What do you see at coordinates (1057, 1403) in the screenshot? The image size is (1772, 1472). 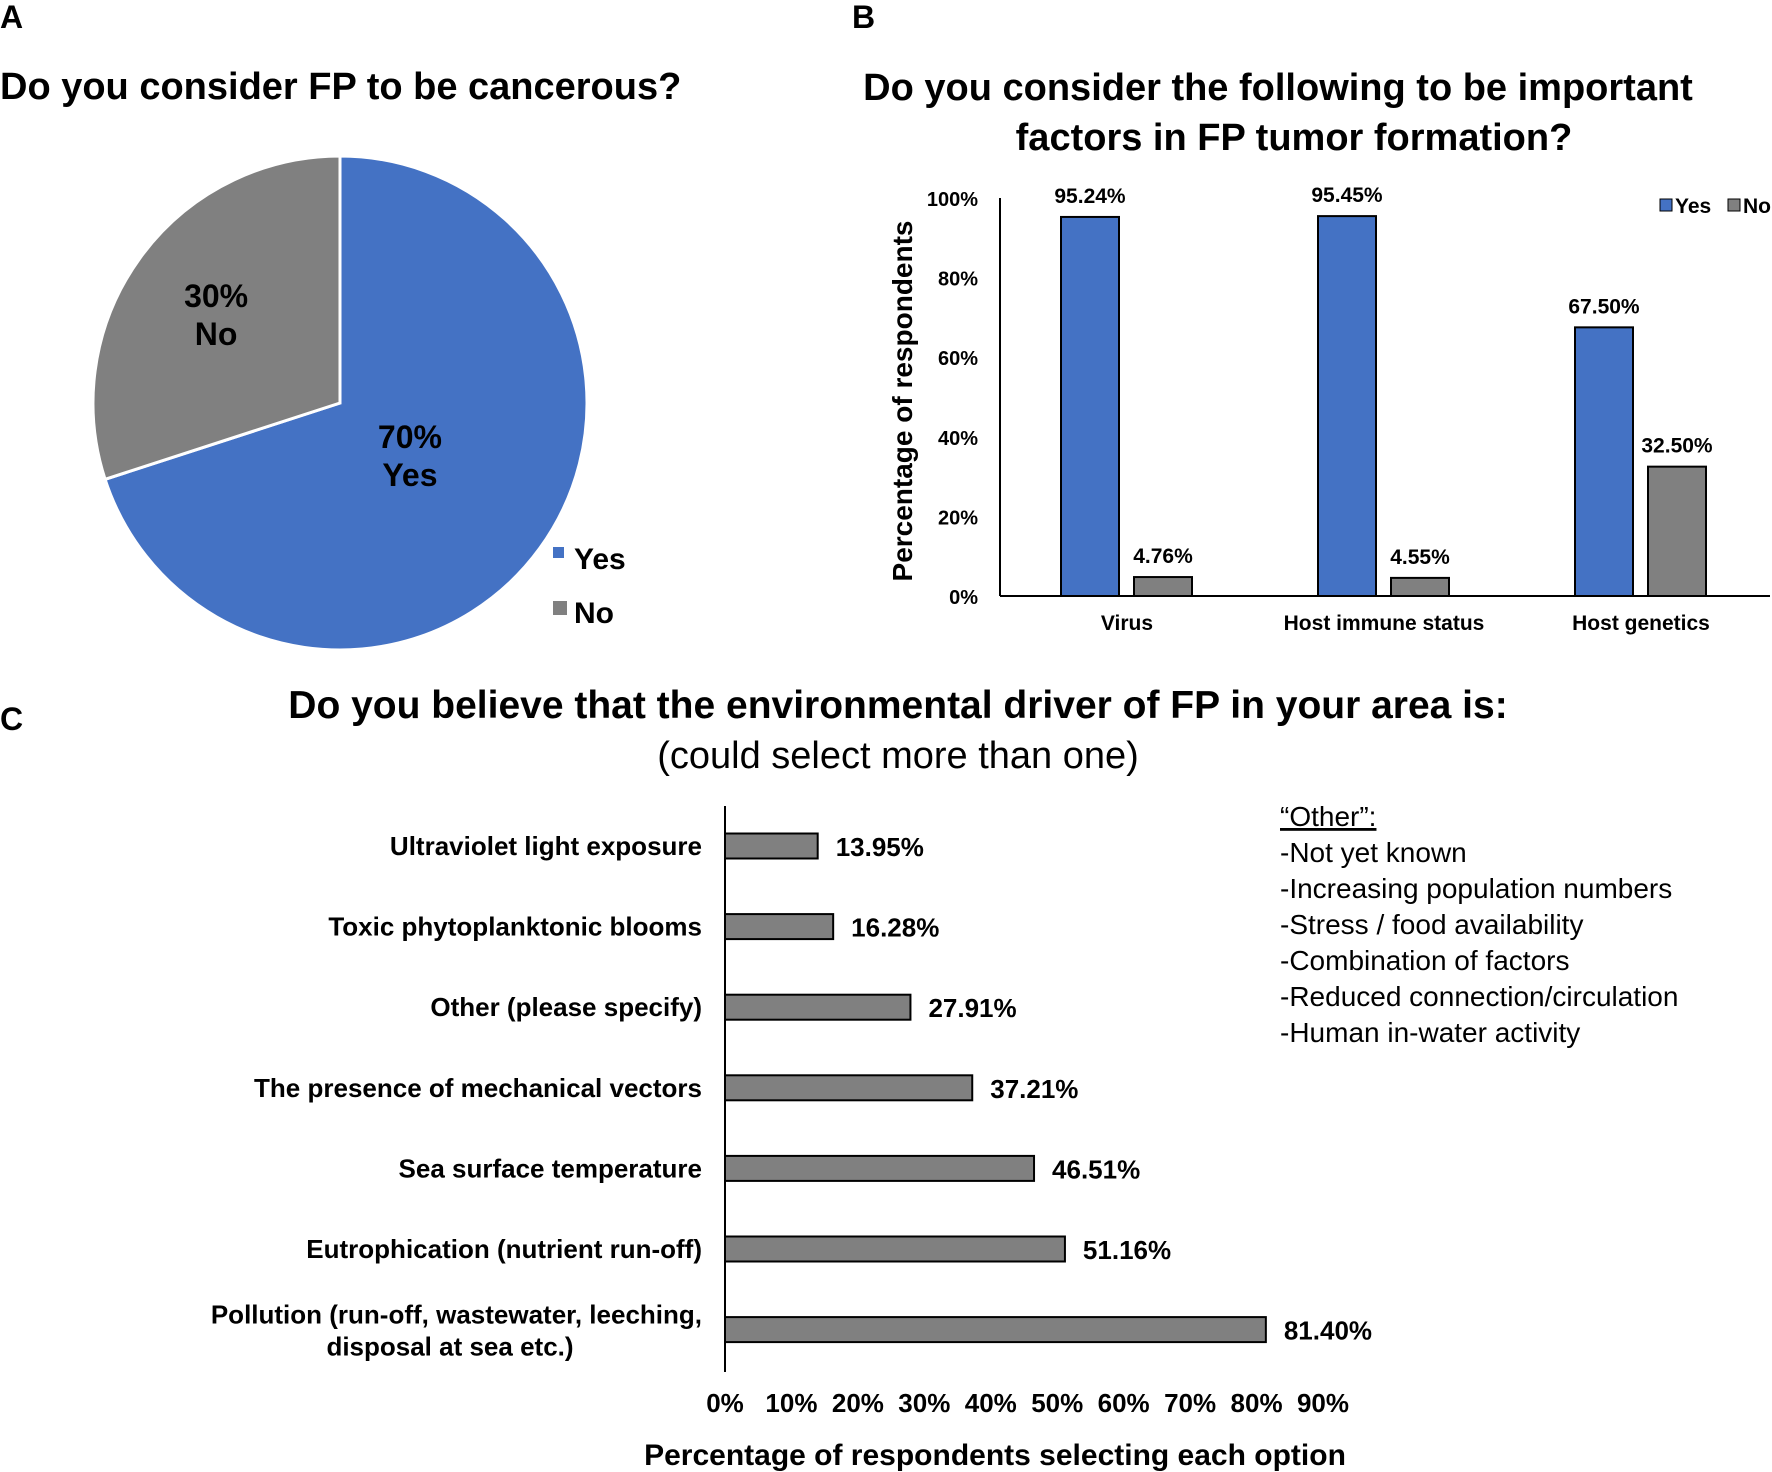 I see `x-tick-label: 50%` at bounding box center [1057, 1403].